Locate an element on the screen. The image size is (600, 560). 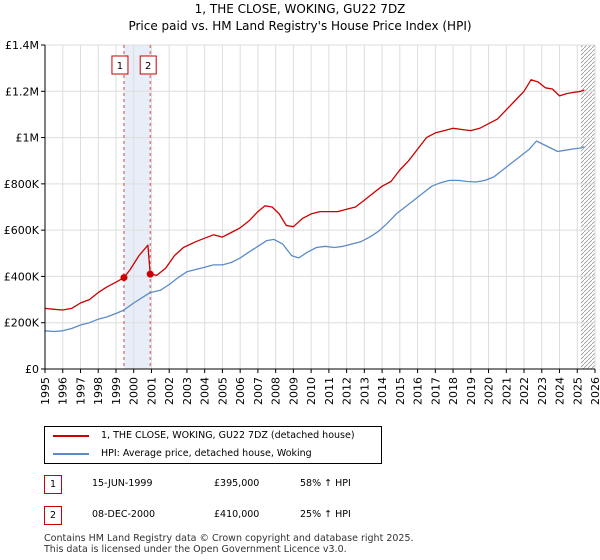
x-tick-label: 2021 is located at coordinates (506, 391).